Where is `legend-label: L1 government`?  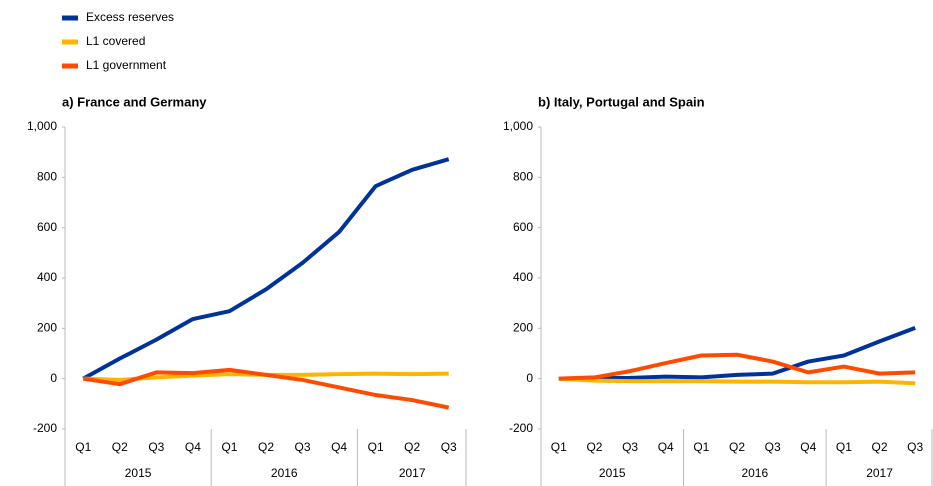 legend-label: L1 government is located at coordinates (126, 65).